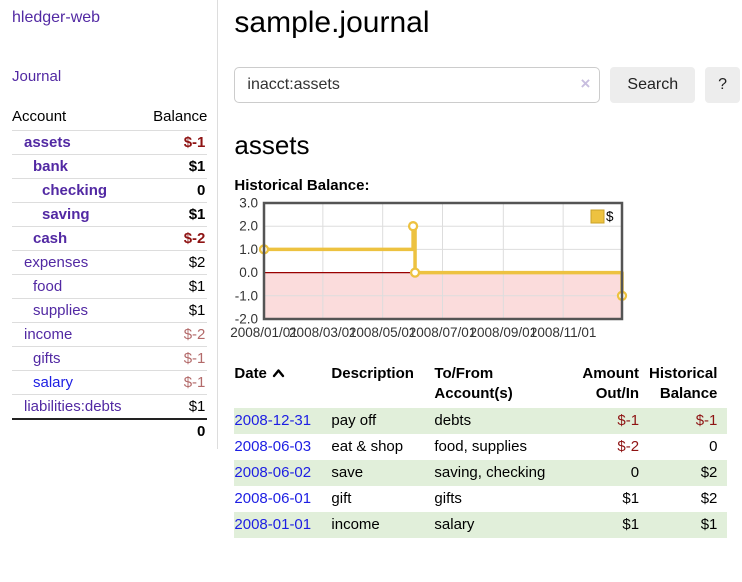 The width and height of the screenshot is (742, 582). What do you see at coordinates (51, 166) in the screenshot?
I see `sidebar-account-link: bank` at bounding box center [51, 166].